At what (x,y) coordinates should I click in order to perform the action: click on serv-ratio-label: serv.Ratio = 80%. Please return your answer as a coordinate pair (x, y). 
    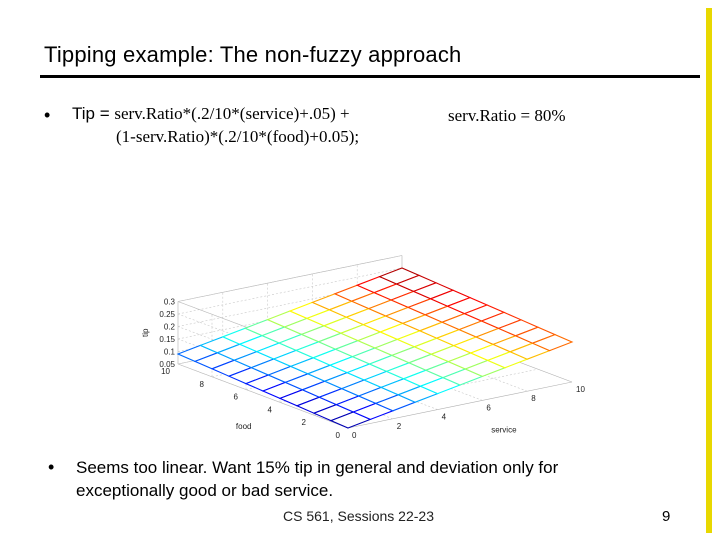
    Looking at the image, I should click on (507, 115).